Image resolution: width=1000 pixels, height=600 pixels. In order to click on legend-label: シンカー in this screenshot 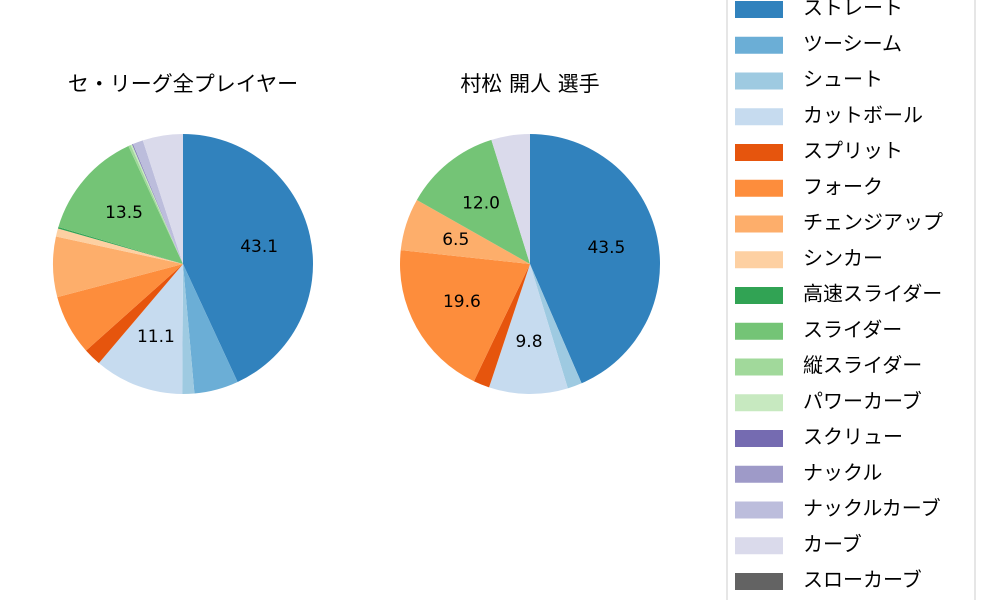, I will do `click(843, 258)`.